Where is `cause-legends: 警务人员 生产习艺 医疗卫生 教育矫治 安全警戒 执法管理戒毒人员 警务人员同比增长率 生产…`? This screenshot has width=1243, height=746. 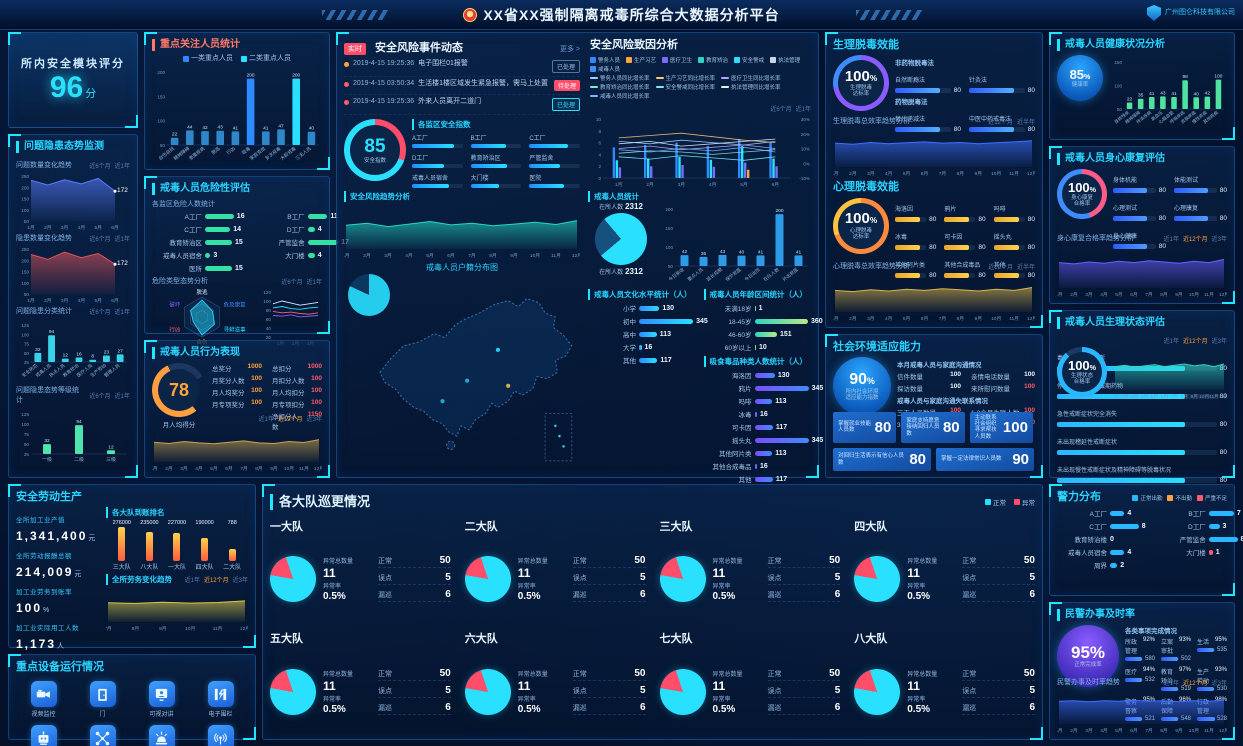 cause-legends: 警务人员 生产习艺 医疗卫生 教育矫治 安全警戒 执法管理戒毒人员 警务人员同比增长率 生产… is located at coordinates (700, 78).